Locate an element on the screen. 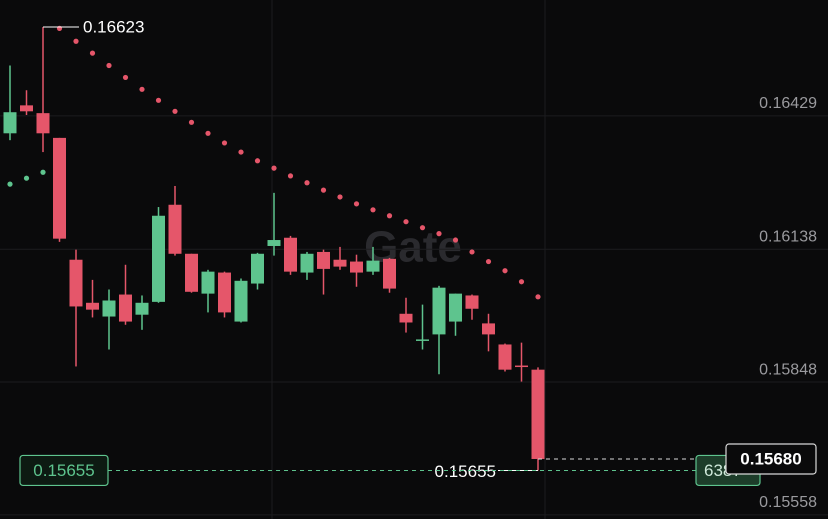 Image resolution: width=828 pixels, height=519 pixels. y-tick-label: 0.15558 is located at coordinates (788, 502).